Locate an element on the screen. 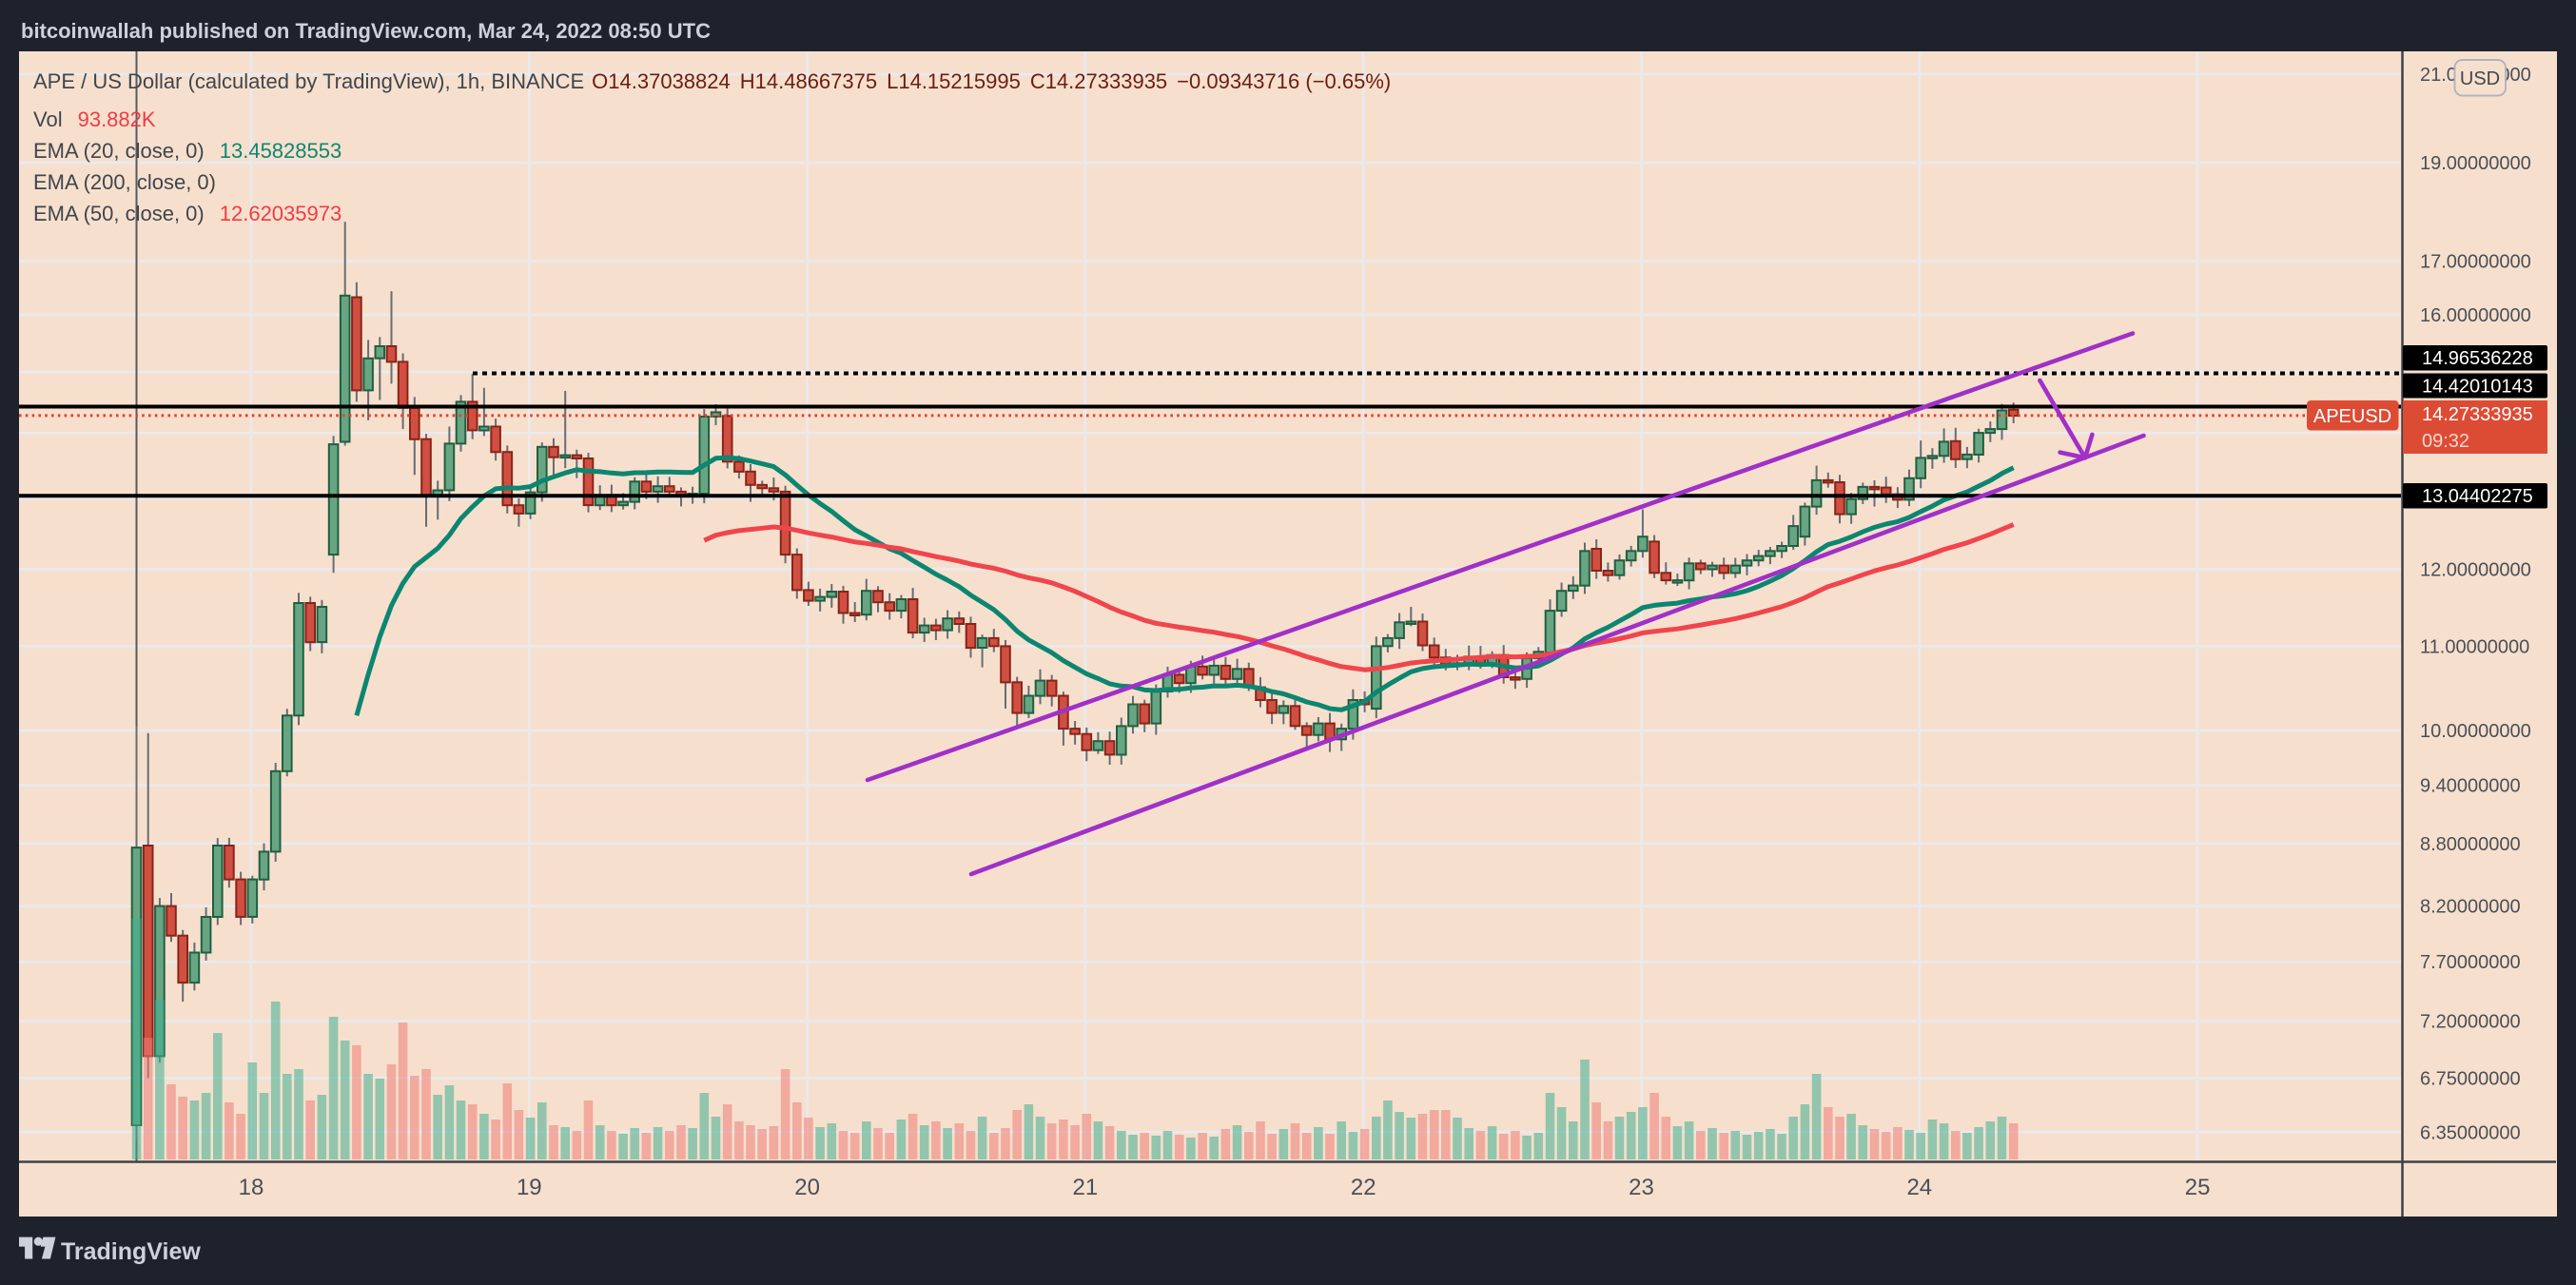 Image resolution: width=2576 pixels, height=1285 pixels. svg-text: 25 is located at coordinates (2198, 1187).